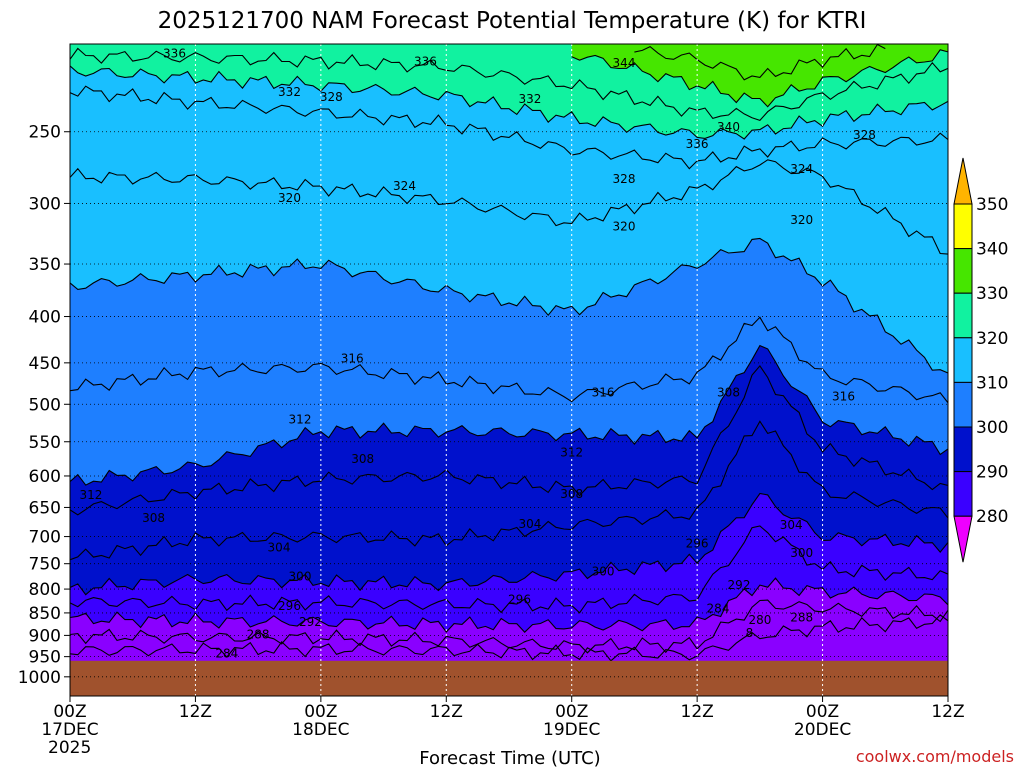 The height and width of the screenshot is (768, 1024). I want to click on colorbar-label: 310, so click(992, 383).